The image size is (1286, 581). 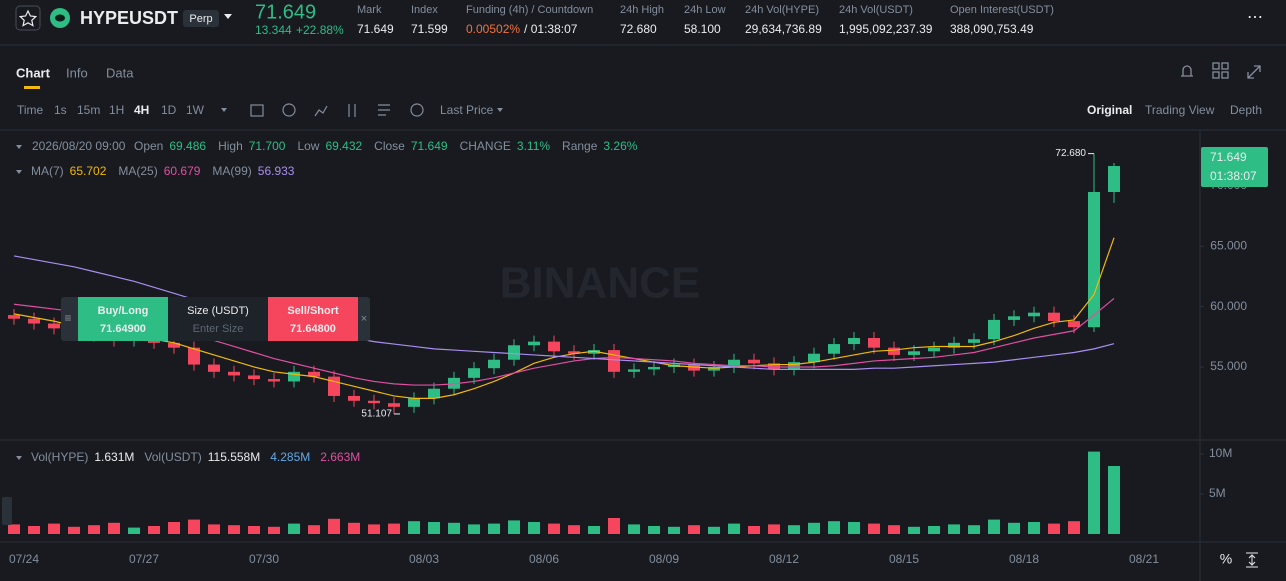 I want to click on pane-handle, so click(x=7, y=511).